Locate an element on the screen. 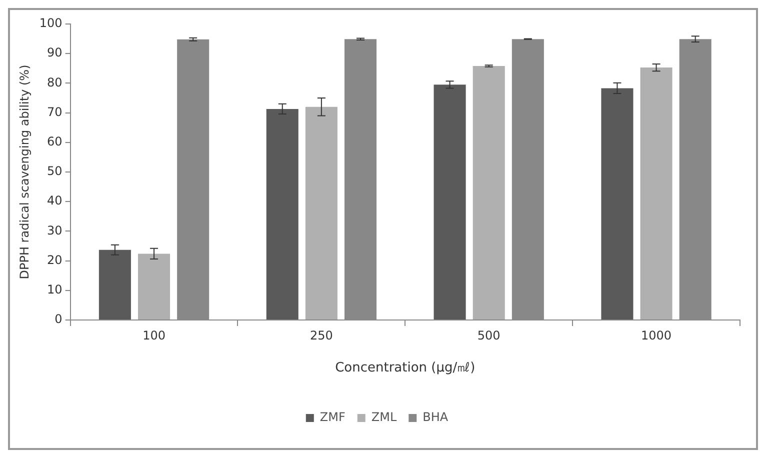 The height and width of the screenshot is (458, 766). y-tick-label: 0 is located at coordinates (58, 319).